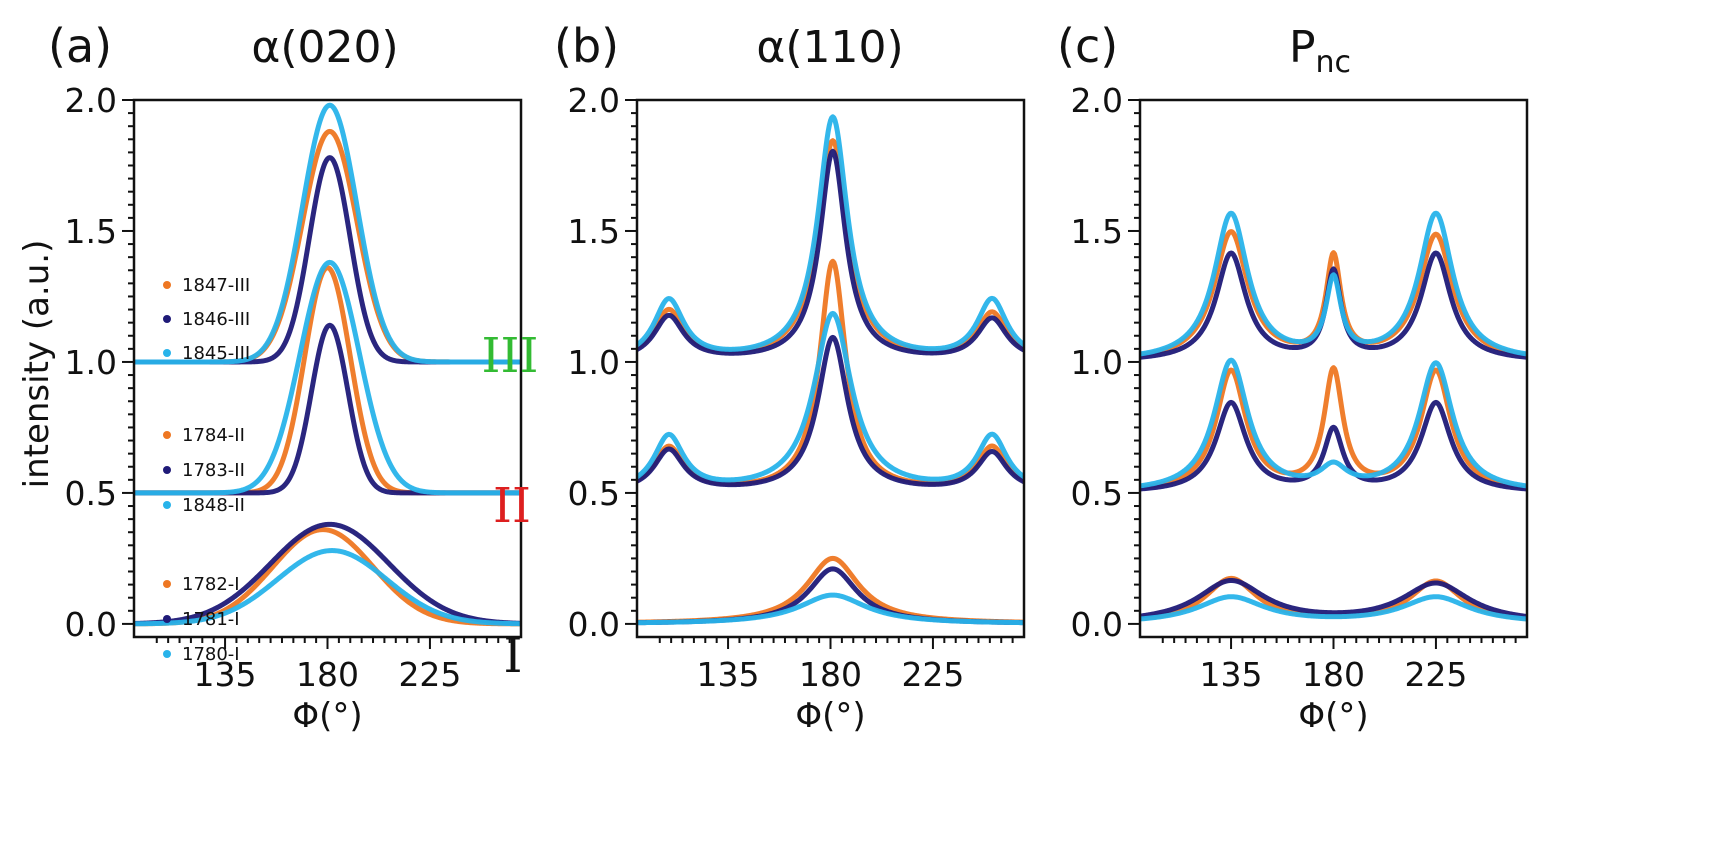  What do you see at coordinates (216, 353) in the screenshot?
I see `legend-label: 1845-III` at bounding box center [216, 353].